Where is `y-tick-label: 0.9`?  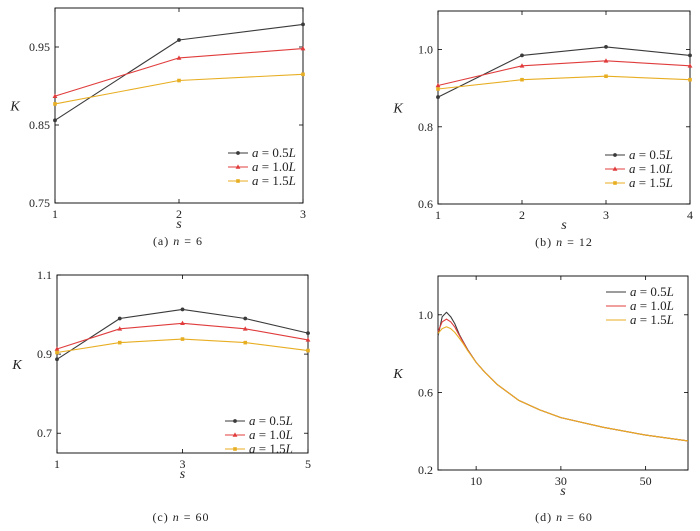
y-tick-label: 0.9 is located at coordinates (44, 354).